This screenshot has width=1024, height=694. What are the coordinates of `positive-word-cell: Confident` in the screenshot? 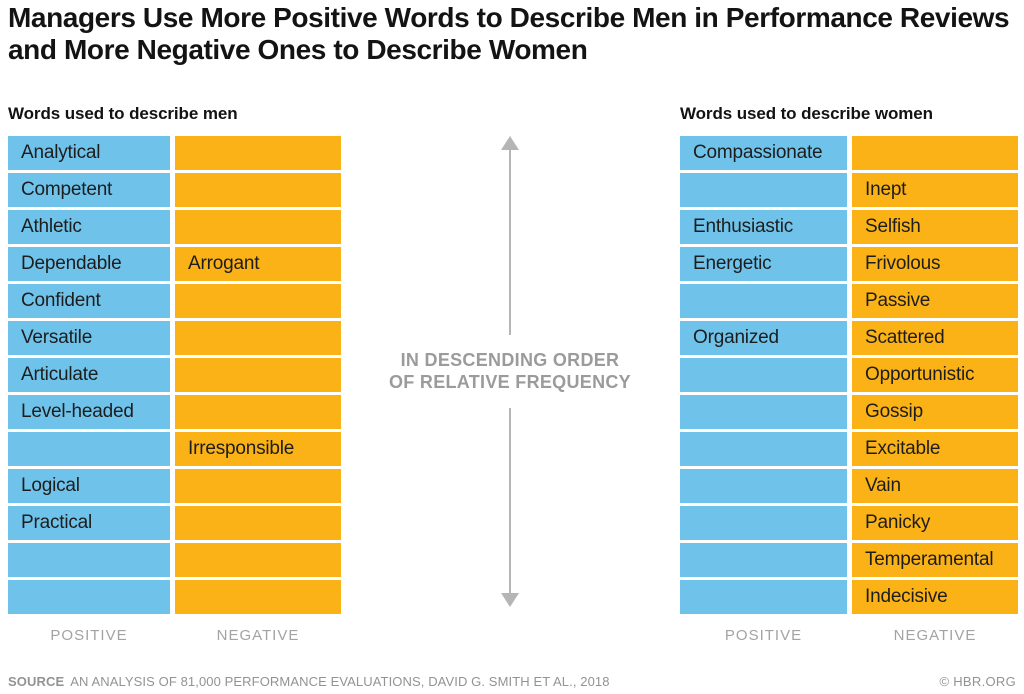 It's located at (89, 301).